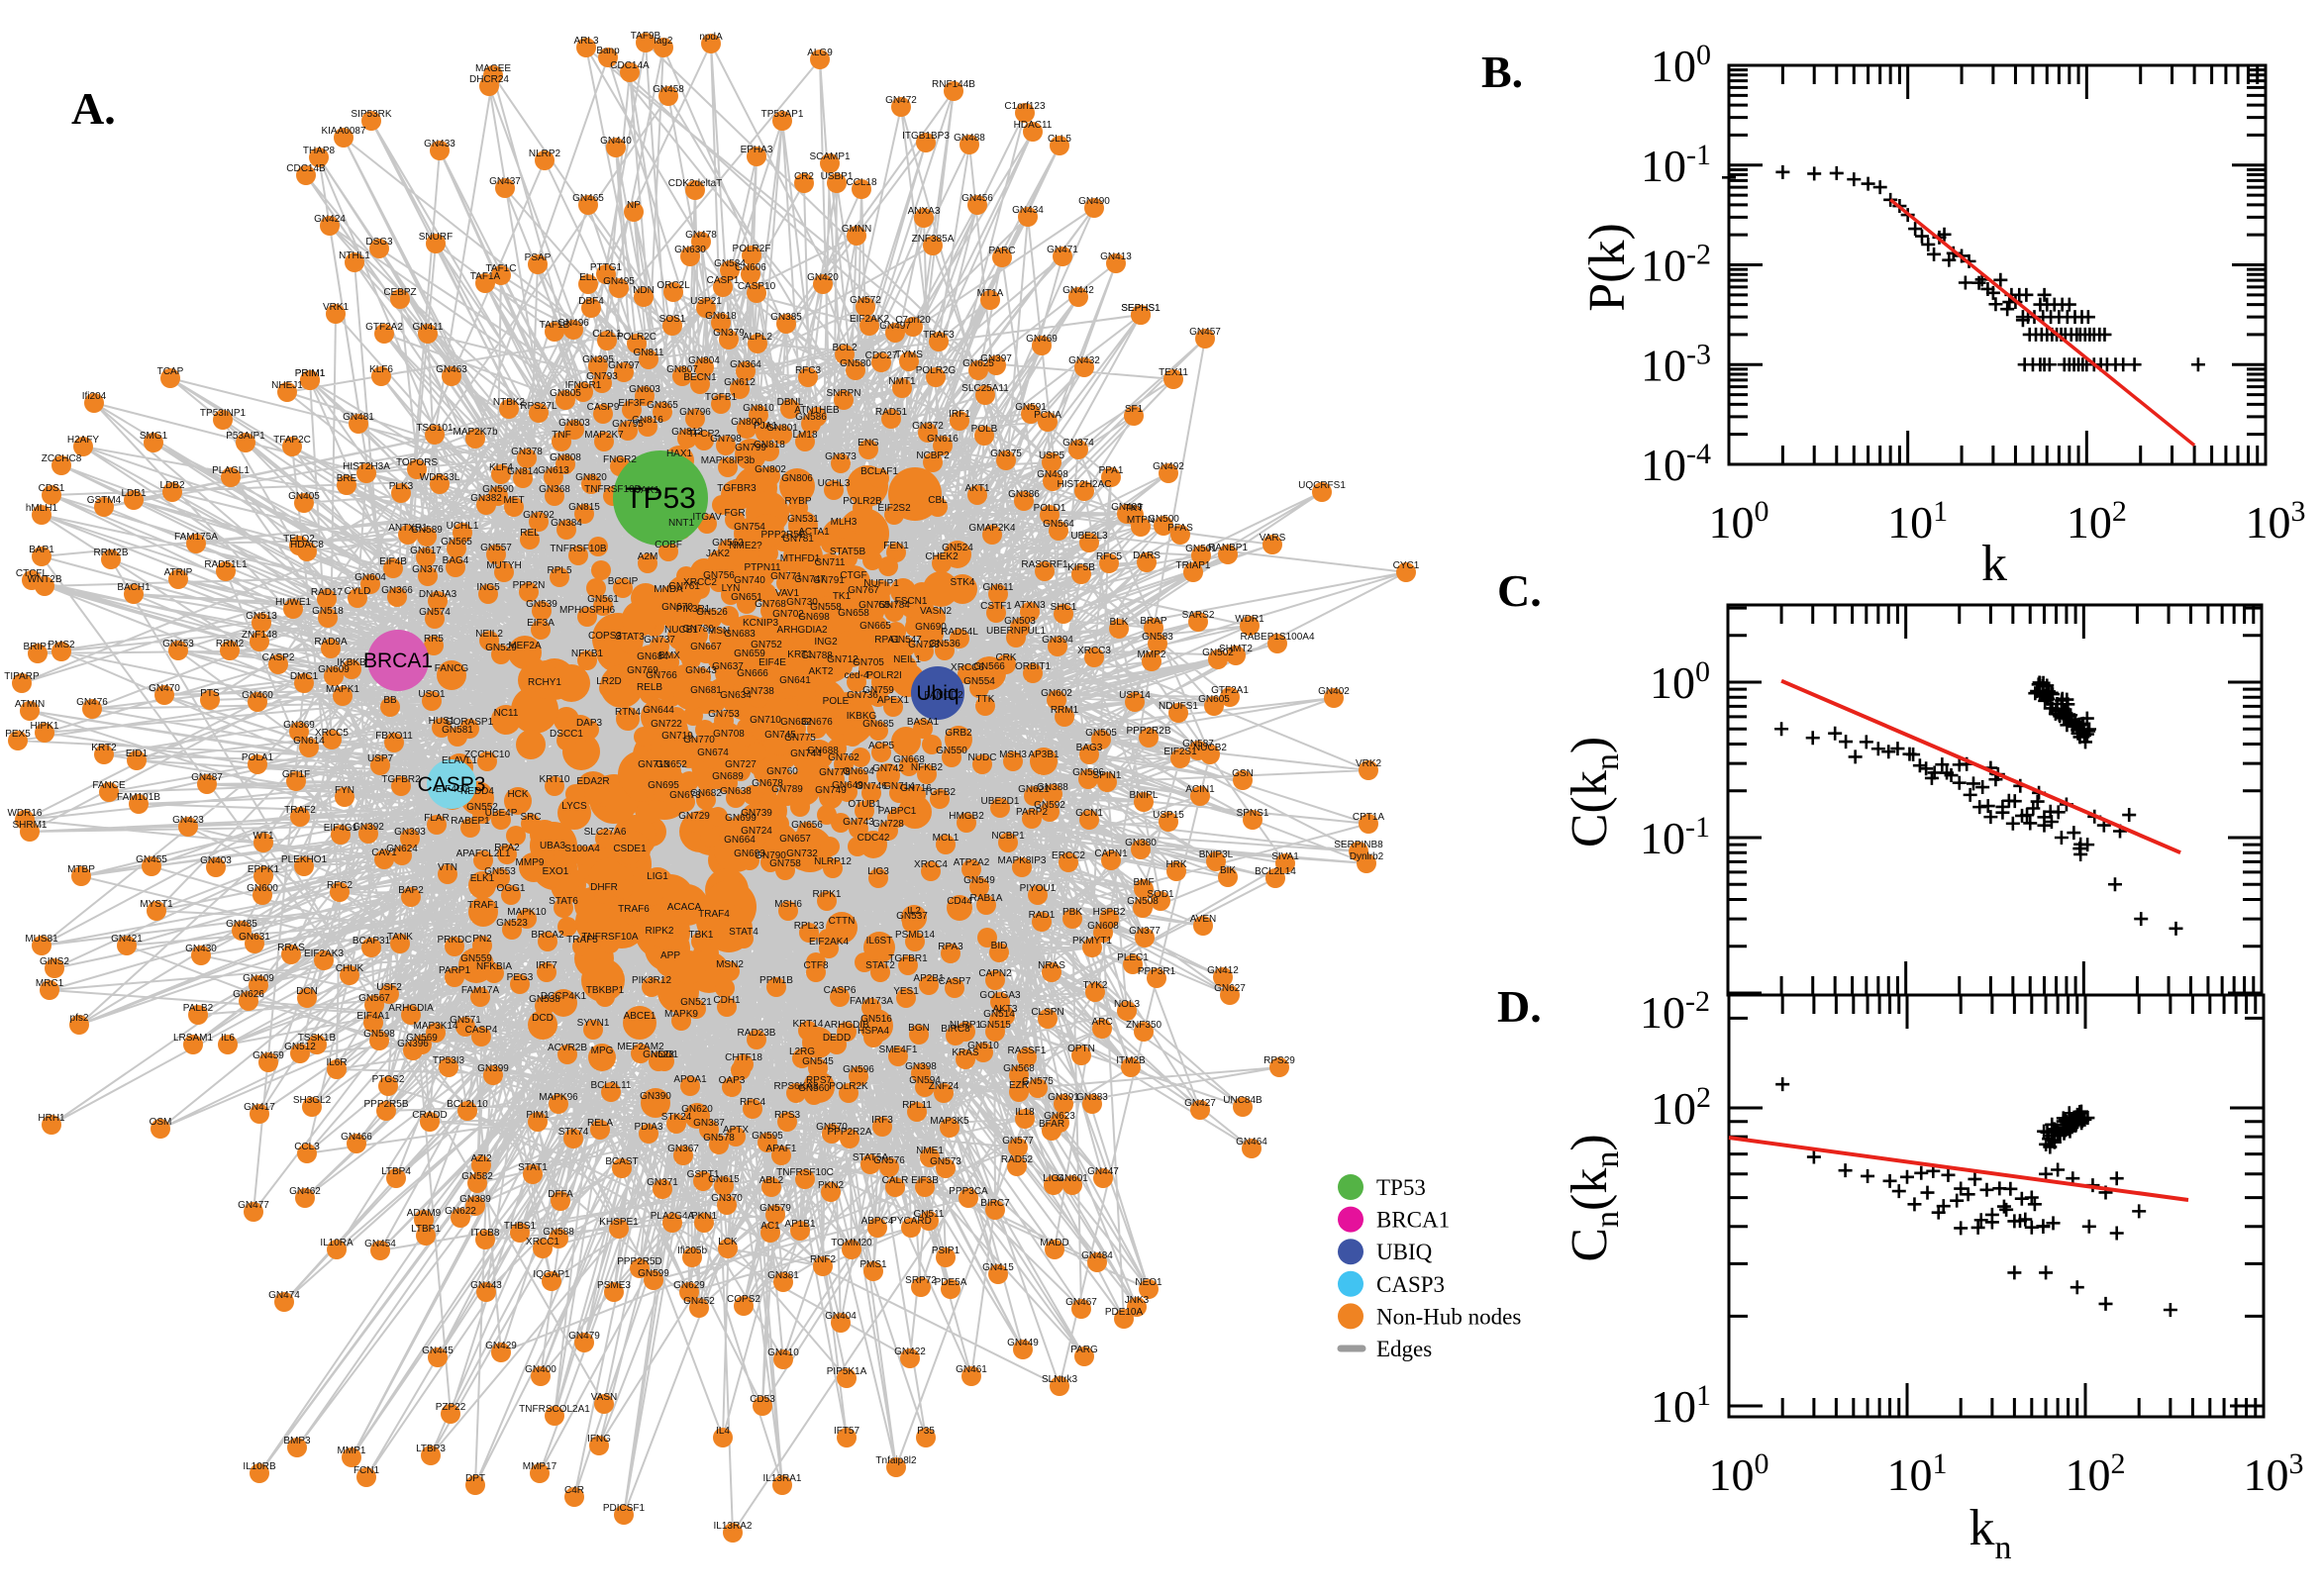 The image size is (2323, 1596). What do you see at coordinates (127, 940) in the screenshot?
I see `svg-text: GN421` at bounding box center [127, 940].